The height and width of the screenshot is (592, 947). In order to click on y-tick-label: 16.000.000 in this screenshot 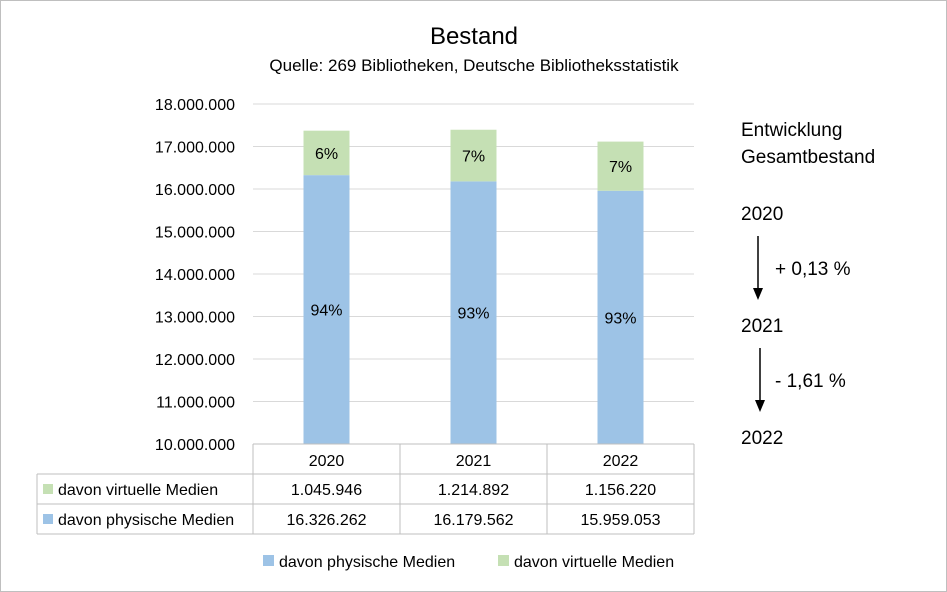, I will do `click(195, 190)`.